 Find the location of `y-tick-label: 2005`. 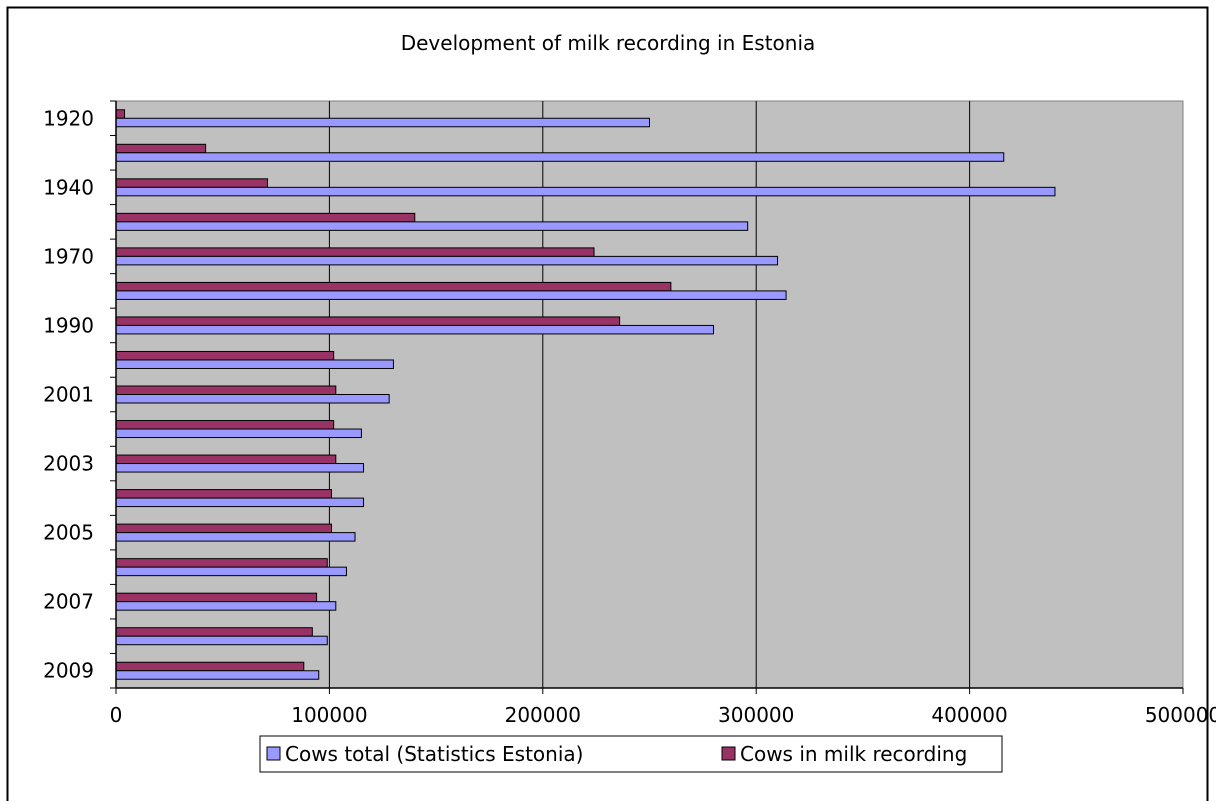

y-tick-label: 2005 is located at coordinates (68, 533).